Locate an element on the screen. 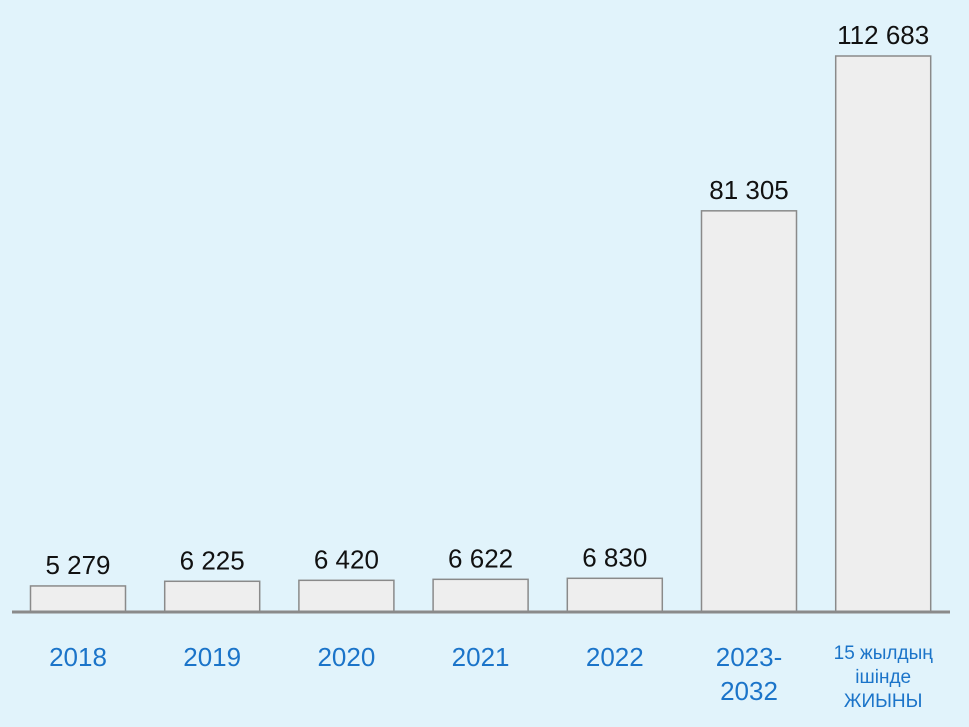 This screenshot has height=727, width=969. value-label: 112 683 is located at coordinates (883, 35).